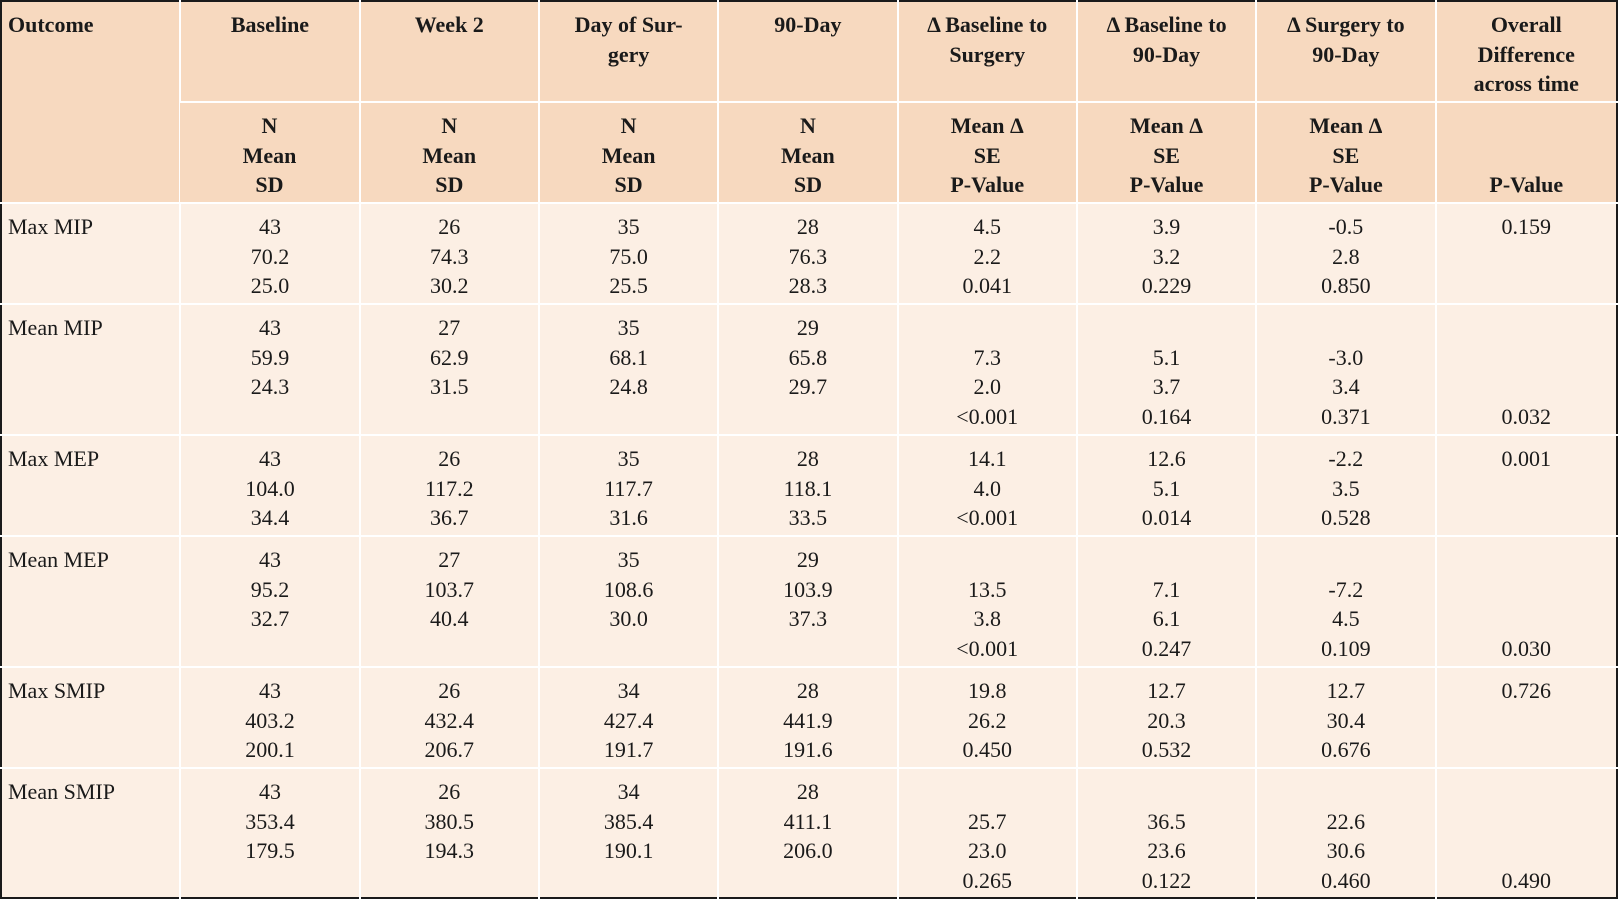 This screenshot has height=906, width=1620. Describe the element at coordinates (1346, 850) in the screenshot. I see `value-text: 30.6` at that location.